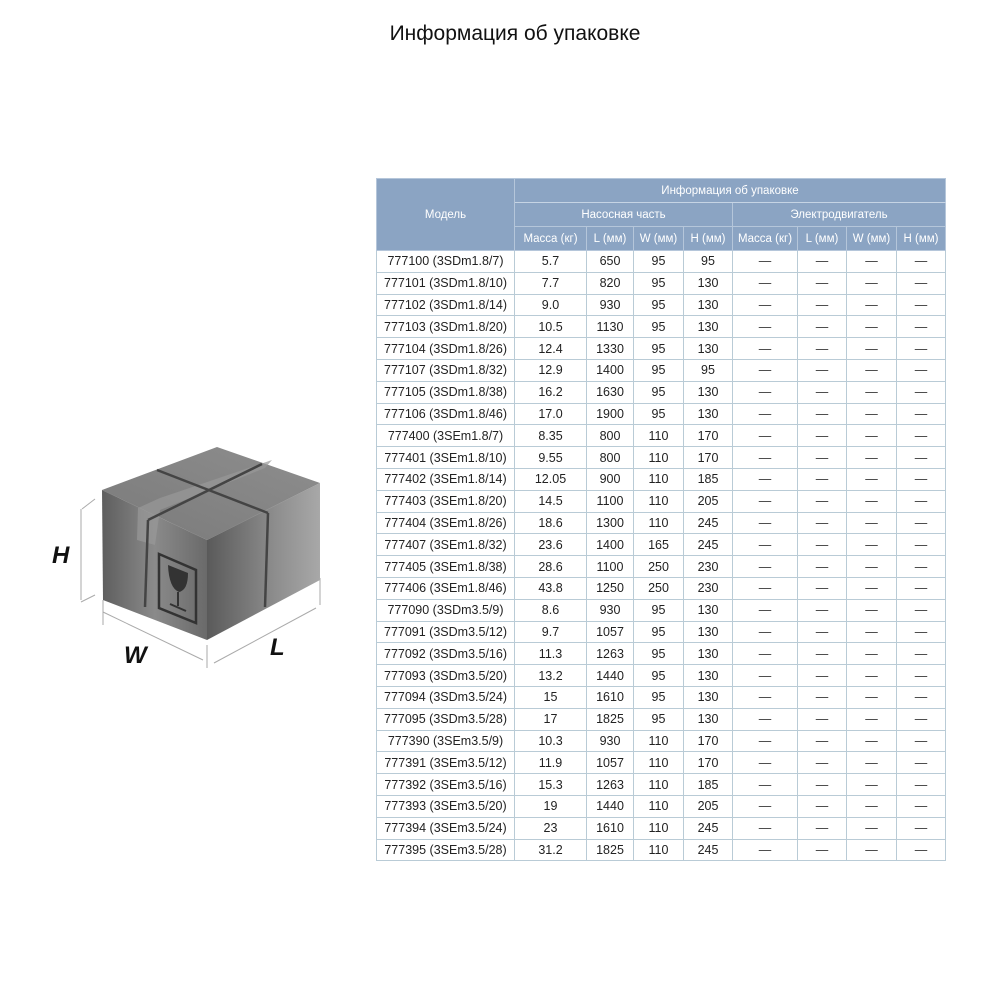  What do you see at coordinates (661, 457) in the screenshot?
I see `table-row: 777401 (3SEm1.8/10) 9.55 800 110 170— — — —` at bounding box center [661, 457].